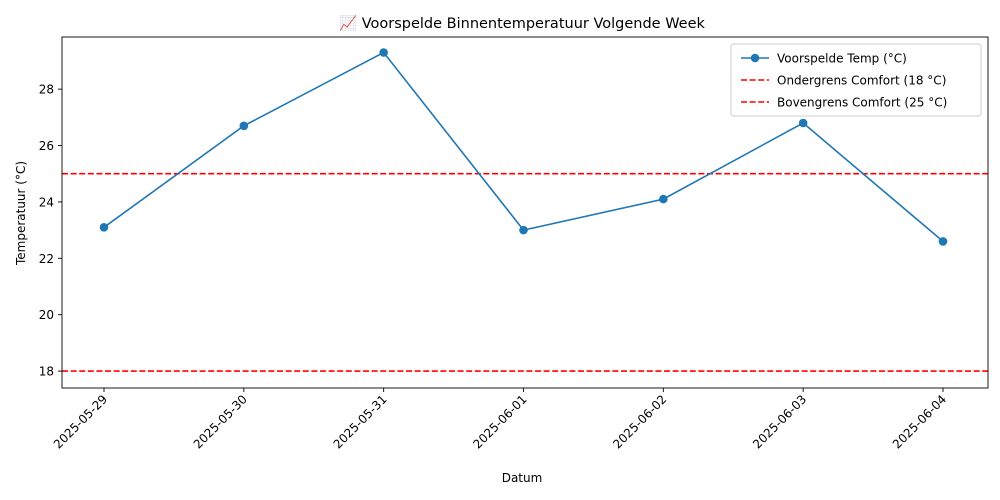 The width and height of the screenshot is (1000, 500). Describe the element at coordinates (46, 315) in the screenshot. I see `y-tick-label: 20` at that location.